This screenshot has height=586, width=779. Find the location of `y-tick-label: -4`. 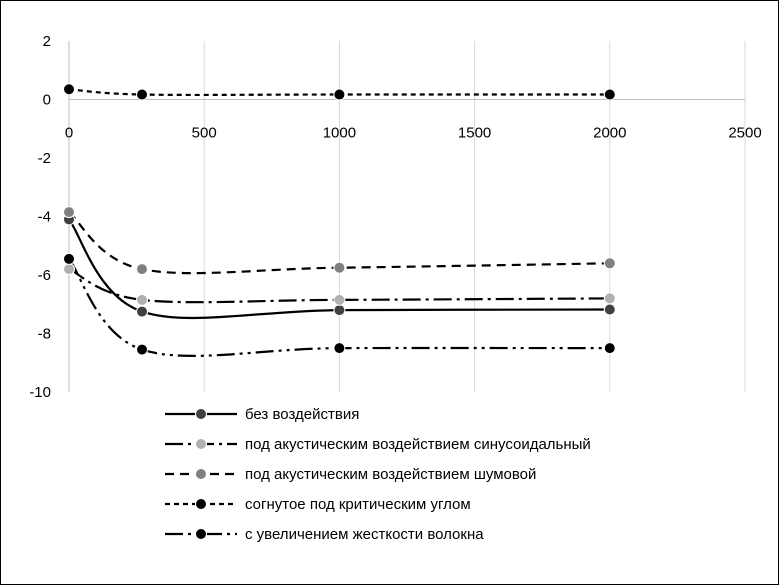

y-tick-label: -4 is located at coordinates (44, 217).